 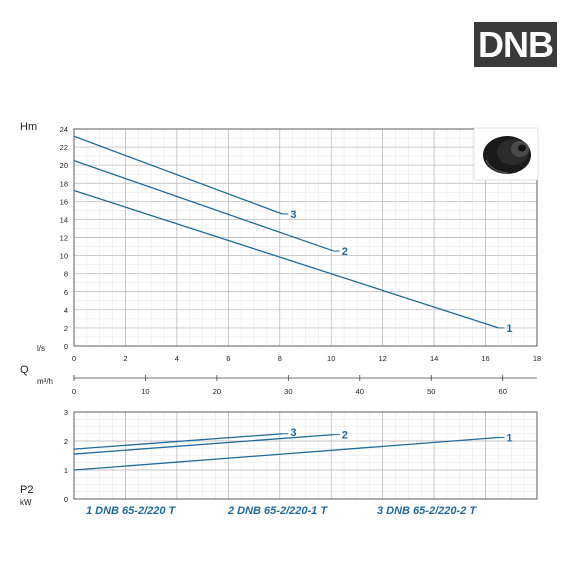 What do you see at coordinates (506, 154) in the screenshot?
I see `pump-product-icon` at bounding box center [506, 154].